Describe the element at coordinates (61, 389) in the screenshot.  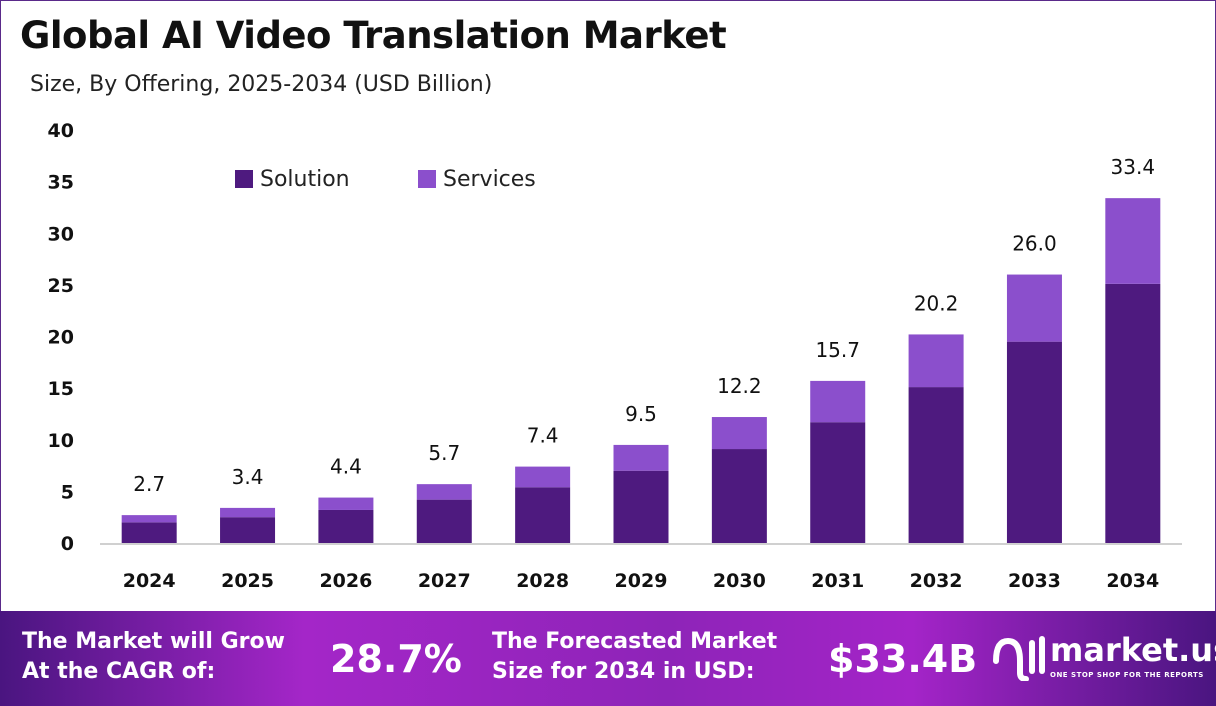
I see `y-tick-label: 15` at that location.